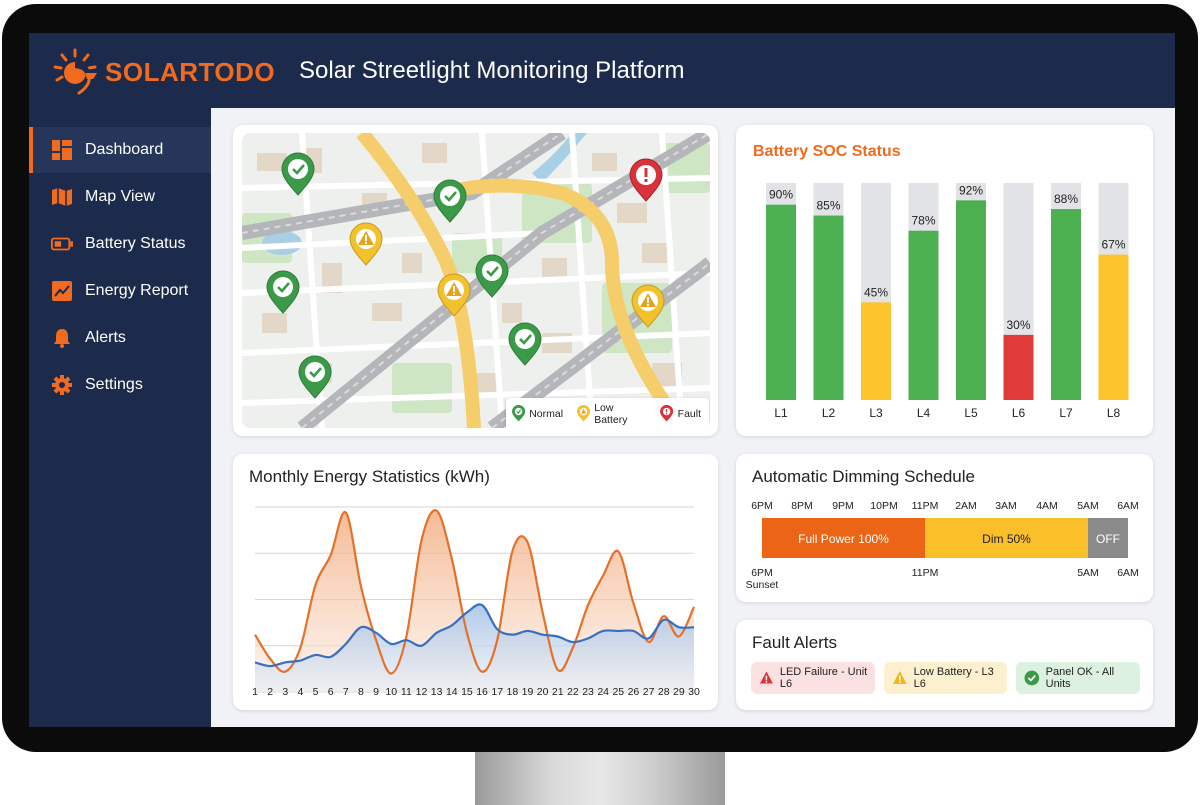 This screenshot has width=1200, height=805. What do you see at coordinates (270, 692) in the screenshot?
I see `x-tick-label: 2` at bounding box center [270, 692].